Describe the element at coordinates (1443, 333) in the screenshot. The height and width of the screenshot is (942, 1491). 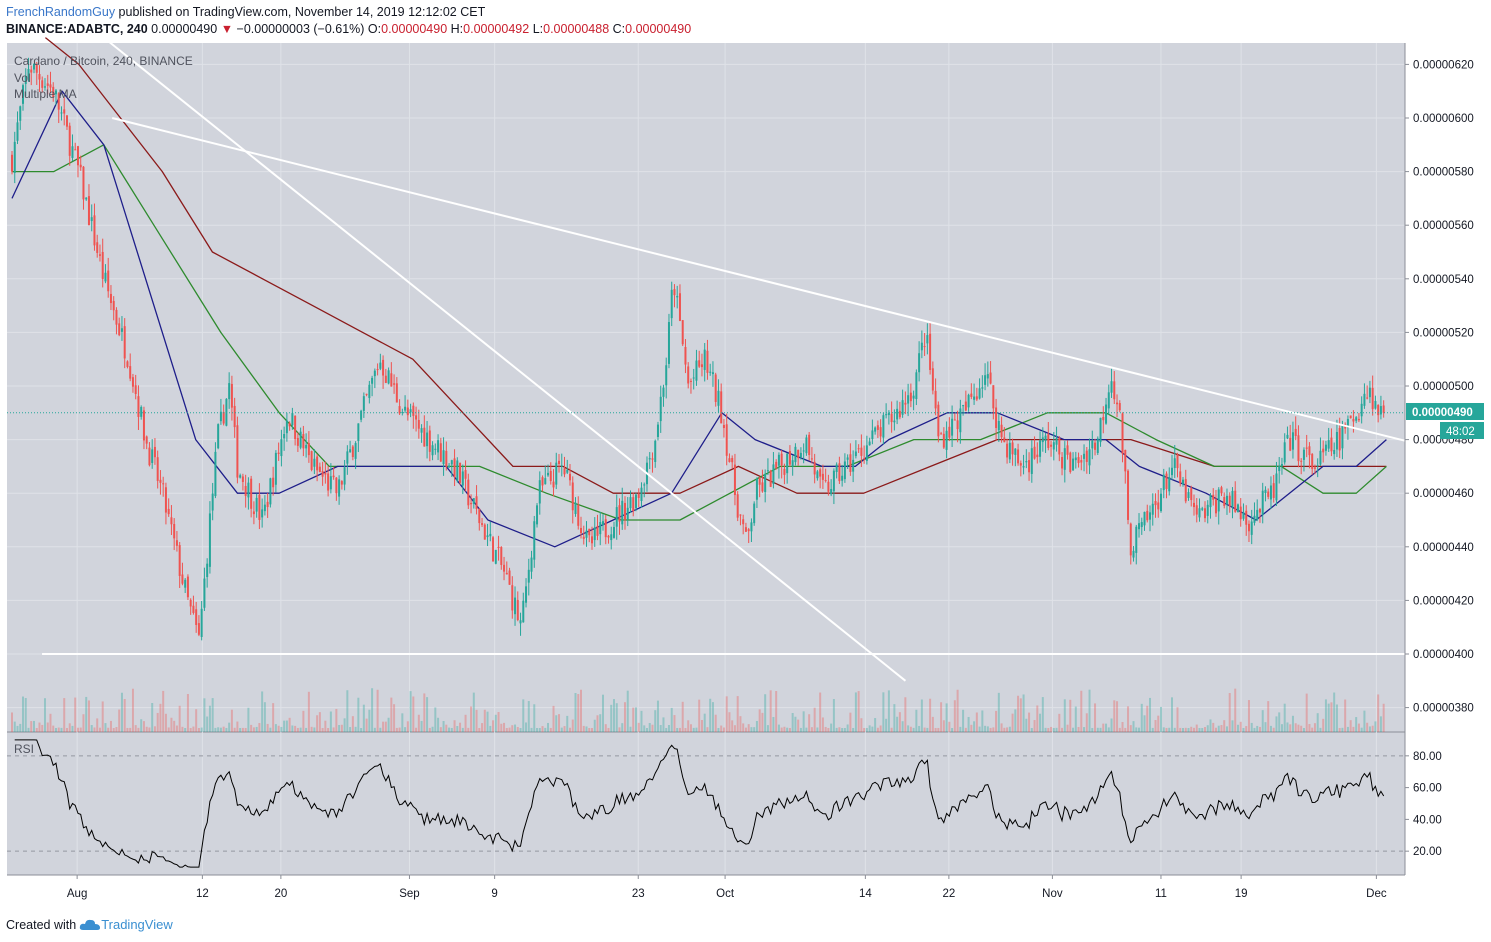
I see `y-tick-label: 0.00000520` at that location.